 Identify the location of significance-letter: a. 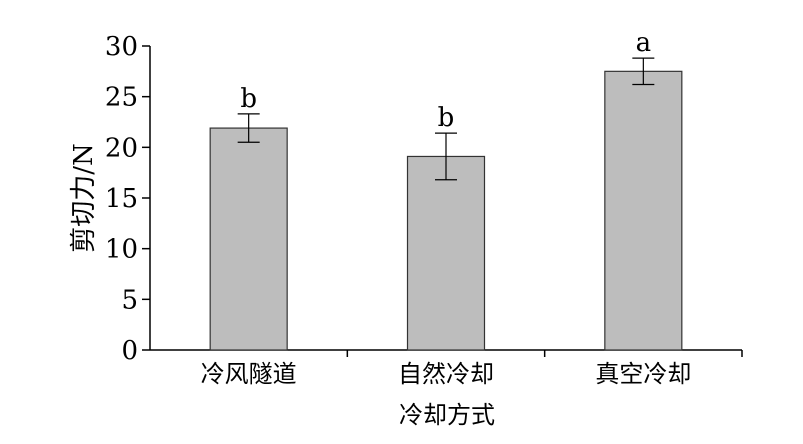
(644, 43).